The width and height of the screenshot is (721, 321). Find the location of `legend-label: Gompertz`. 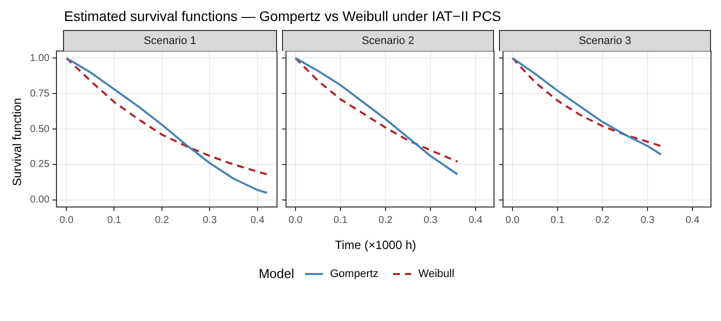

legend-label: Gompertz is located at coordinates (354, 274).